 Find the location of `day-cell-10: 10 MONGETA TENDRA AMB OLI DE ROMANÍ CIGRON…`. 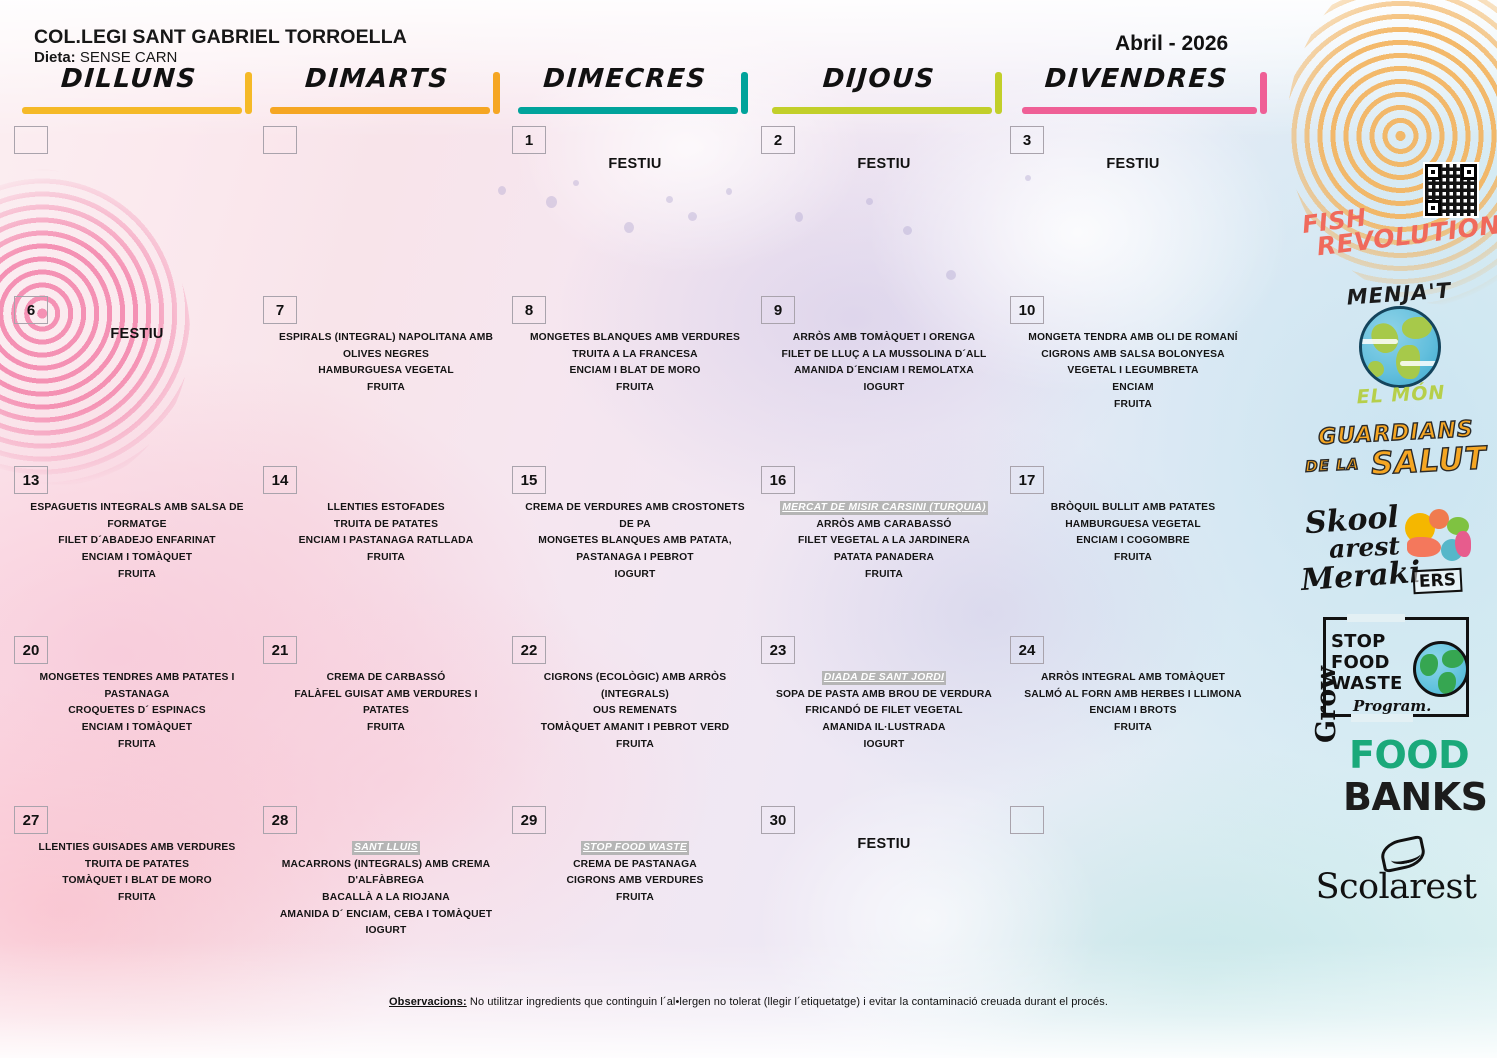

day-cell-10: 10 MONGETA TENDRA AMB OLI DE ROMANÍ CIGRON… is located at coordinates (1127, 377).